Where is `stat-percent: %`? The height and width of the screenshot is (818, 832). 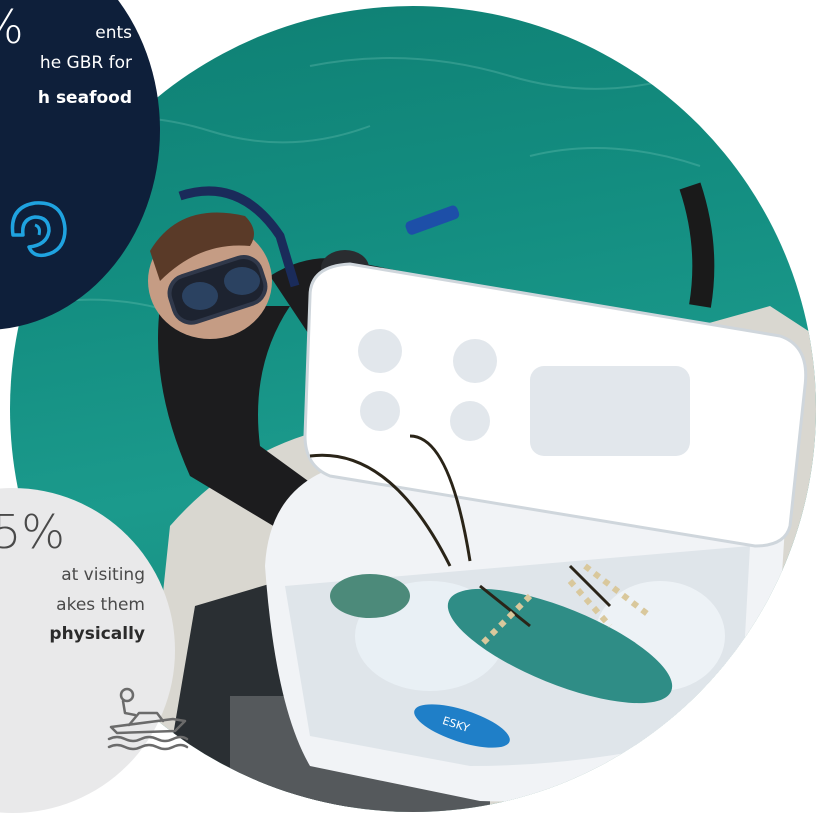
stat-percent: % is located at coordinates (12, 27).